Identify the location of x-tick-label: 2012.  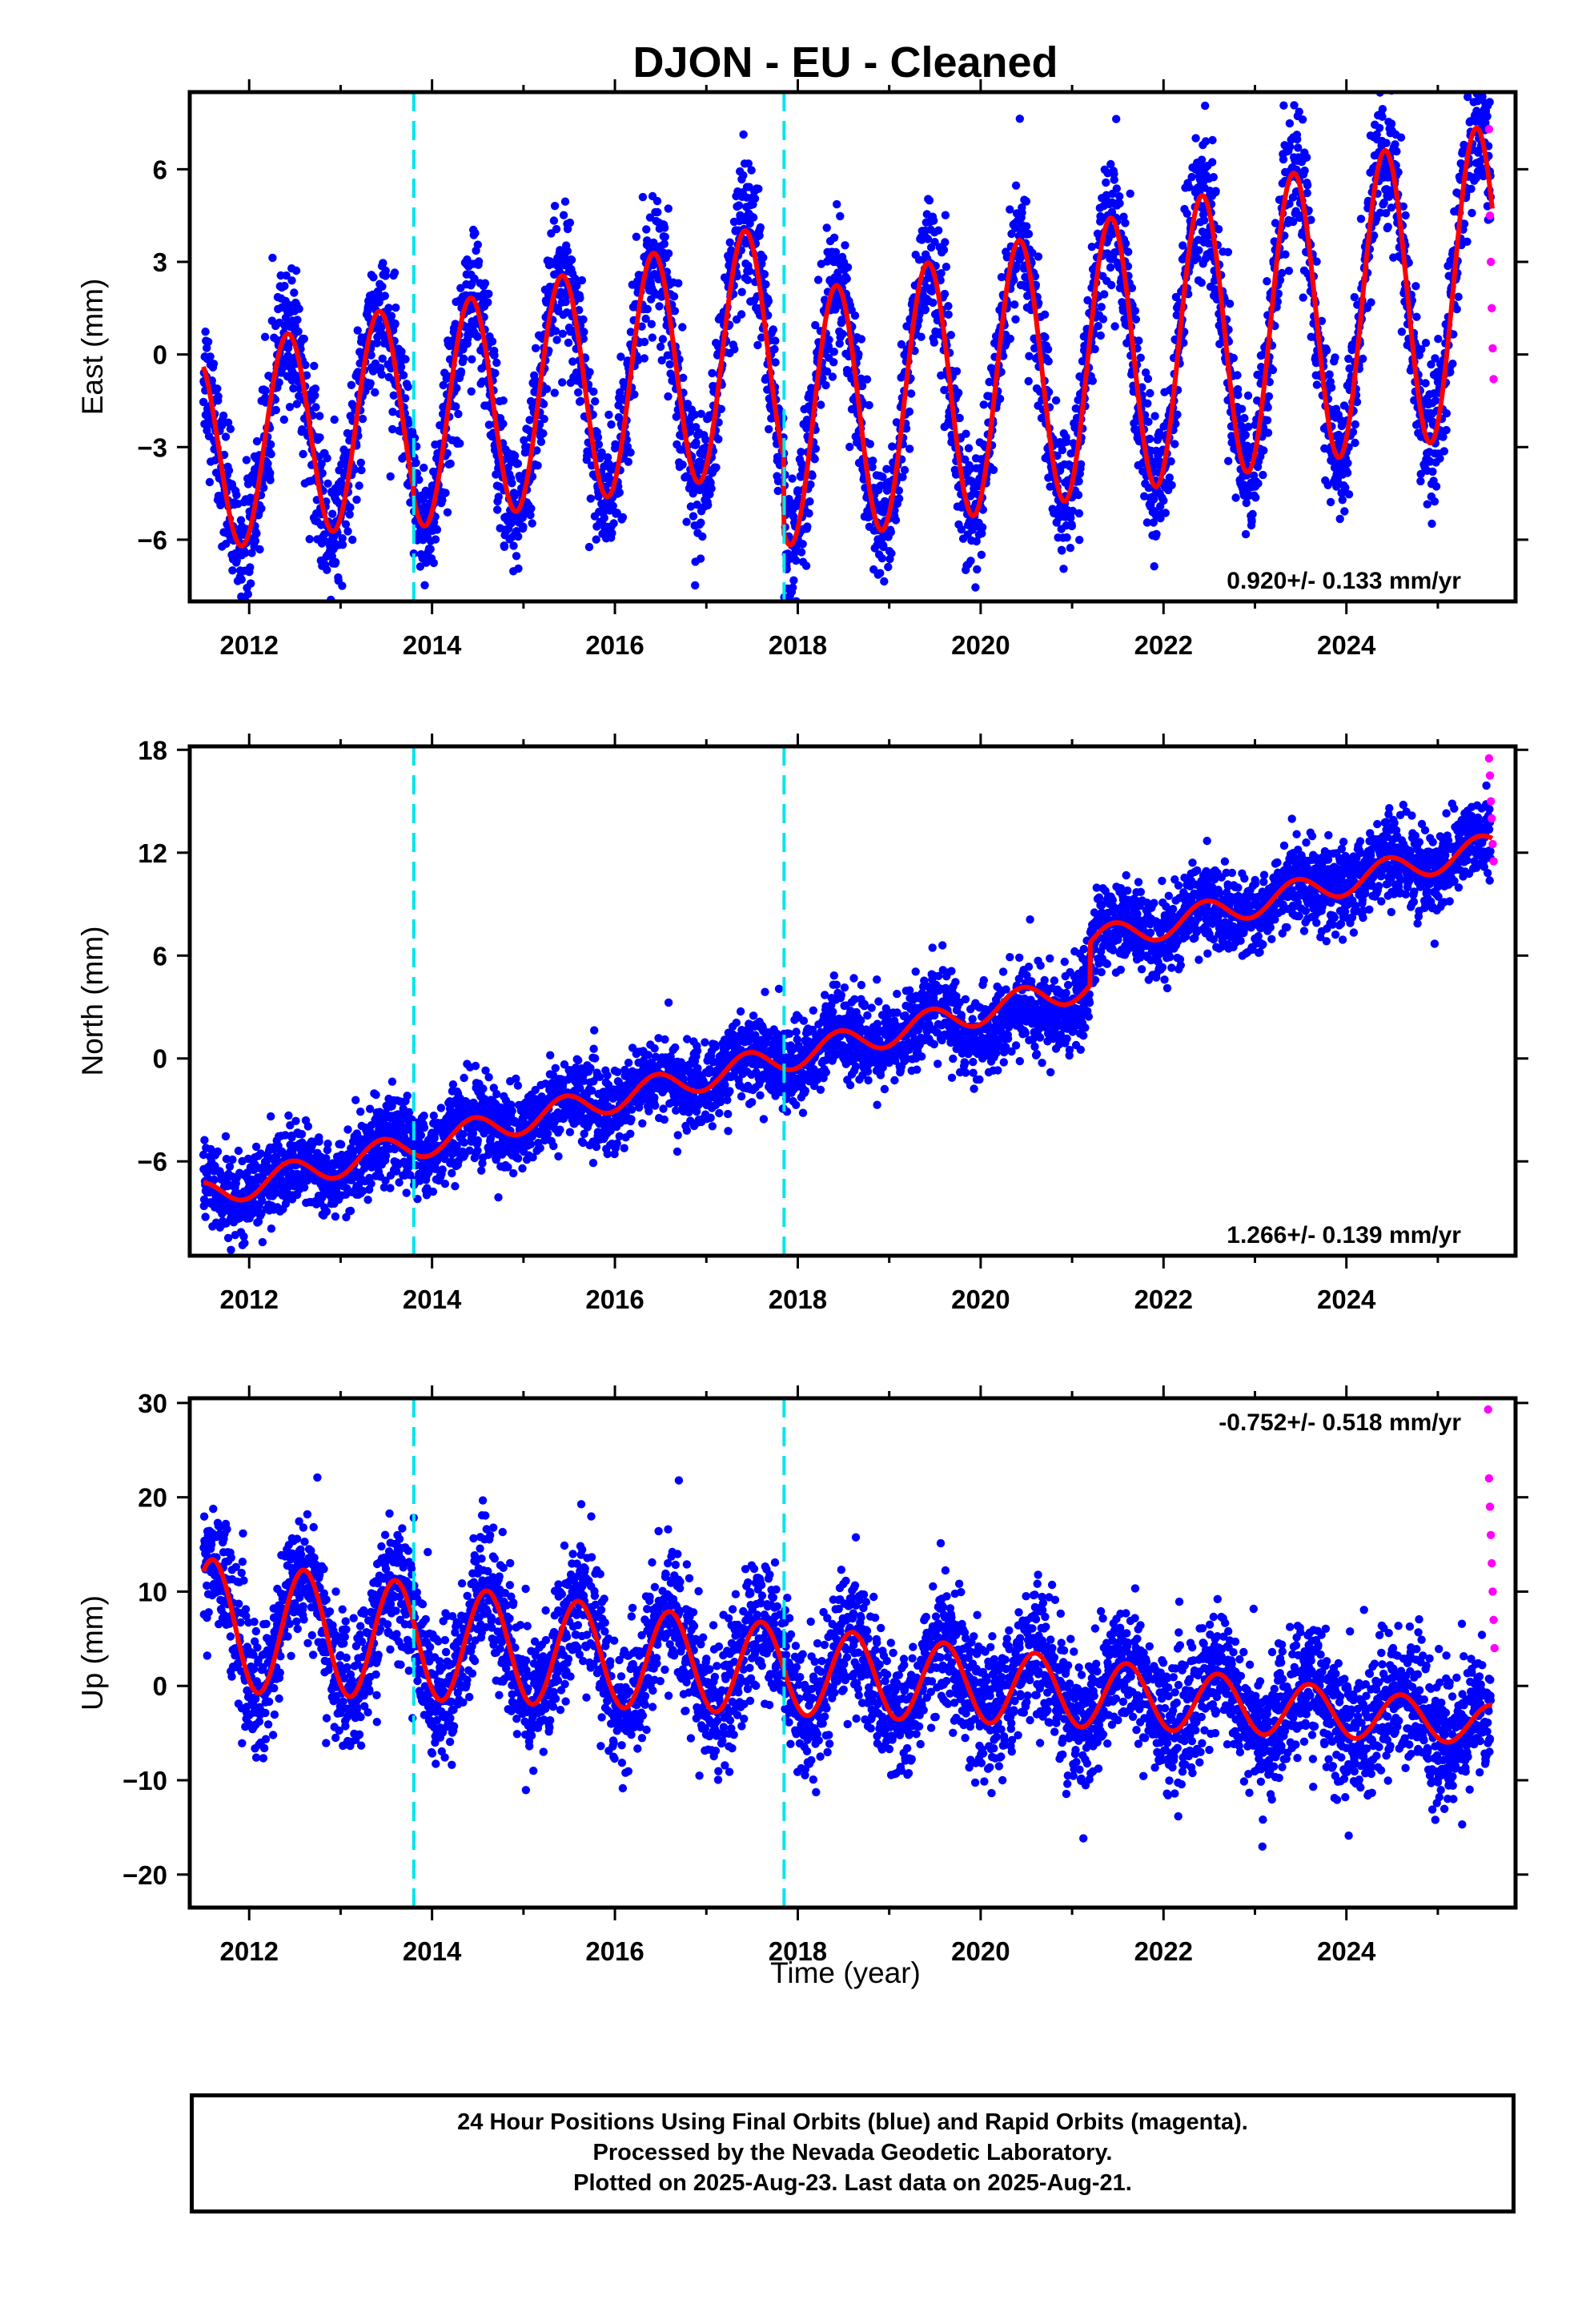
(249, 645).